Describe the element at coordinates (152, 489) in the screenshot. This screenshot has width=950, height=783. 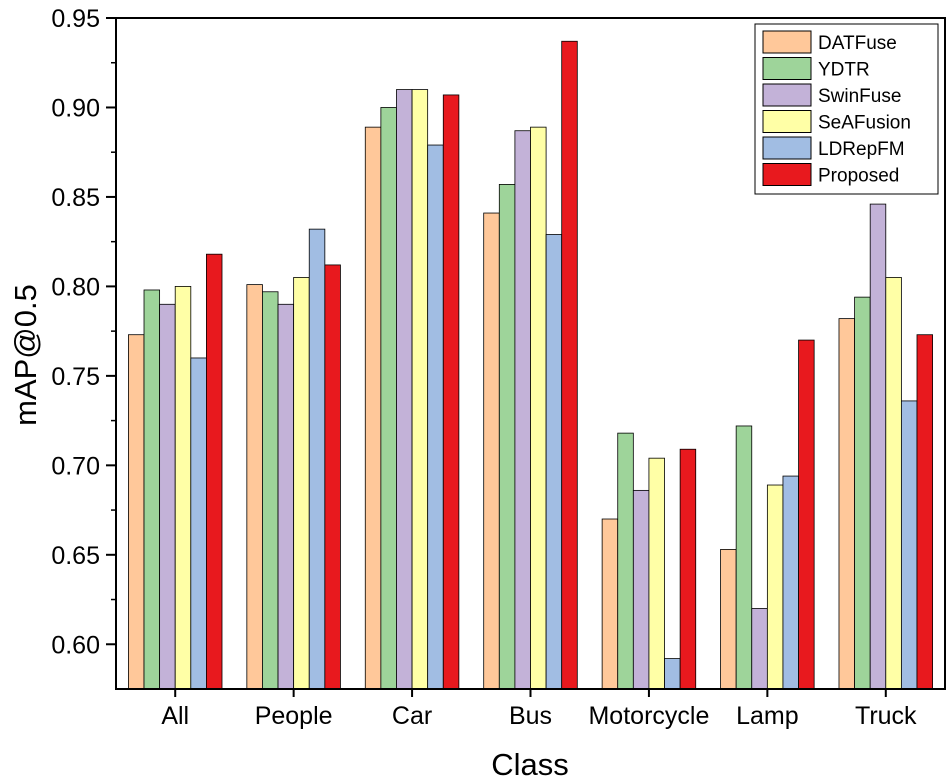
I see `bar-ydtr-all` at that location.